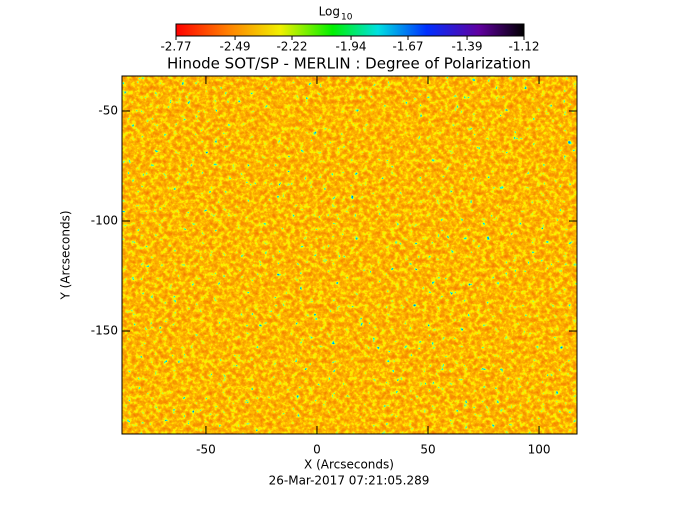 The height and width of the screenshot is (512, 699). What do you see at coordinates (291, 47) in the screenshot?
I see `colorbar-tick-label: -2.22` at bounding box center [291, 47].